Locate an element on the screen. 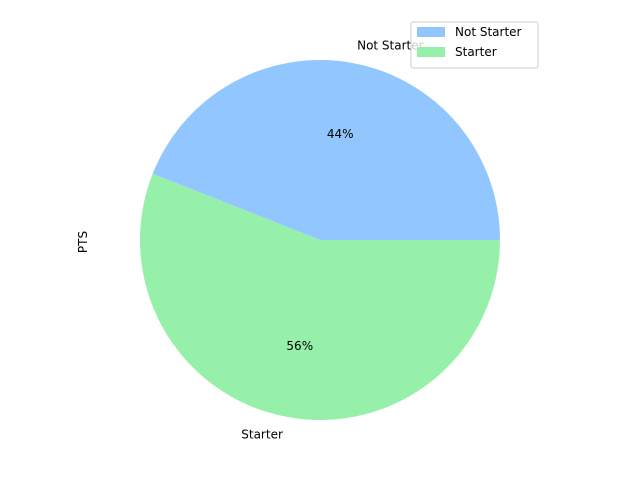  legend-label: Not Starter is located at coordinates (488, 32).